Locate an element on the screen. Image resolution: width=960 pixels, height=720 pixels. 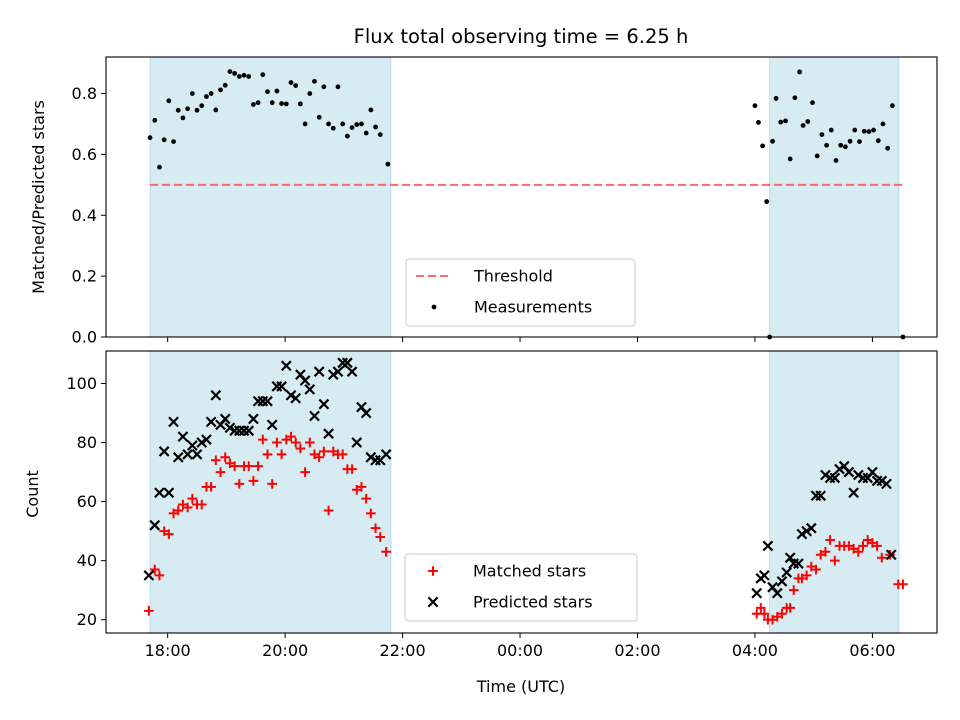
chart-title: Flux total observing time = 6.25 h is located at coordinates (521, 36).